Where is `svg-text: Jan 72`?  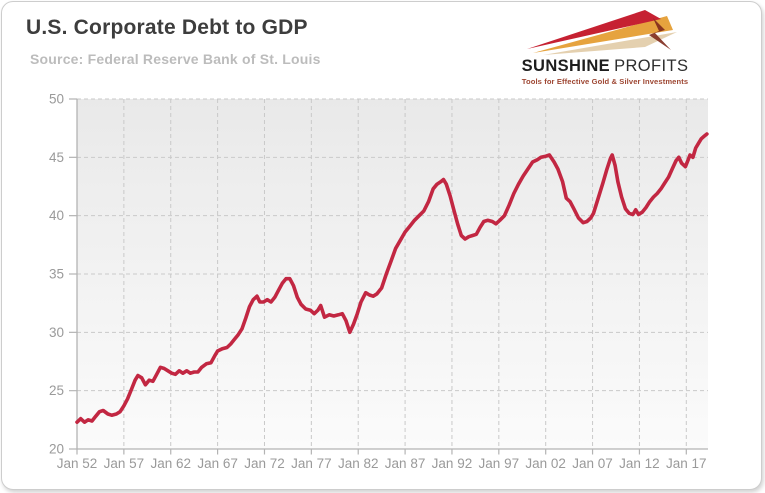 svg-text: Jan 72 is located at coordinates (264, 463).